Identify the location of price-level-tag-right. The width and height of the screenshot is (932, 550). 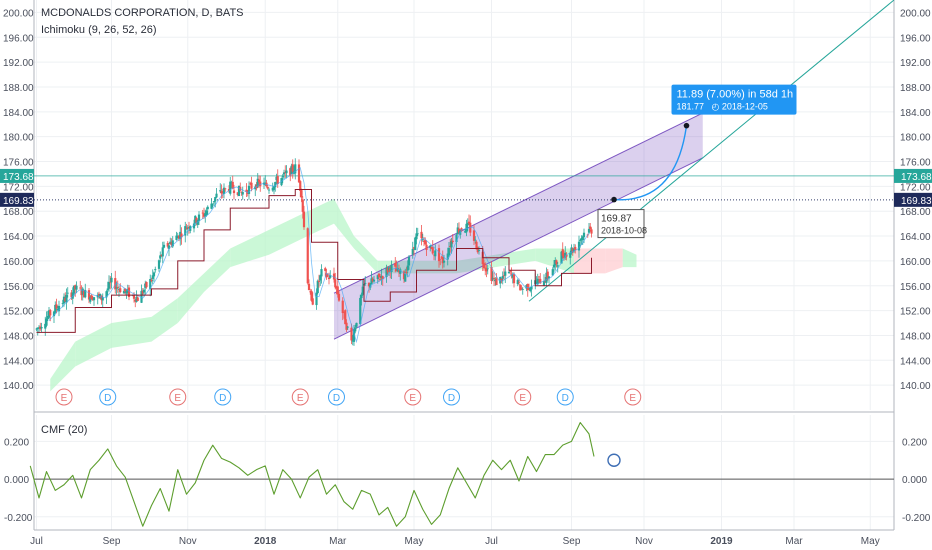
(913, 199).